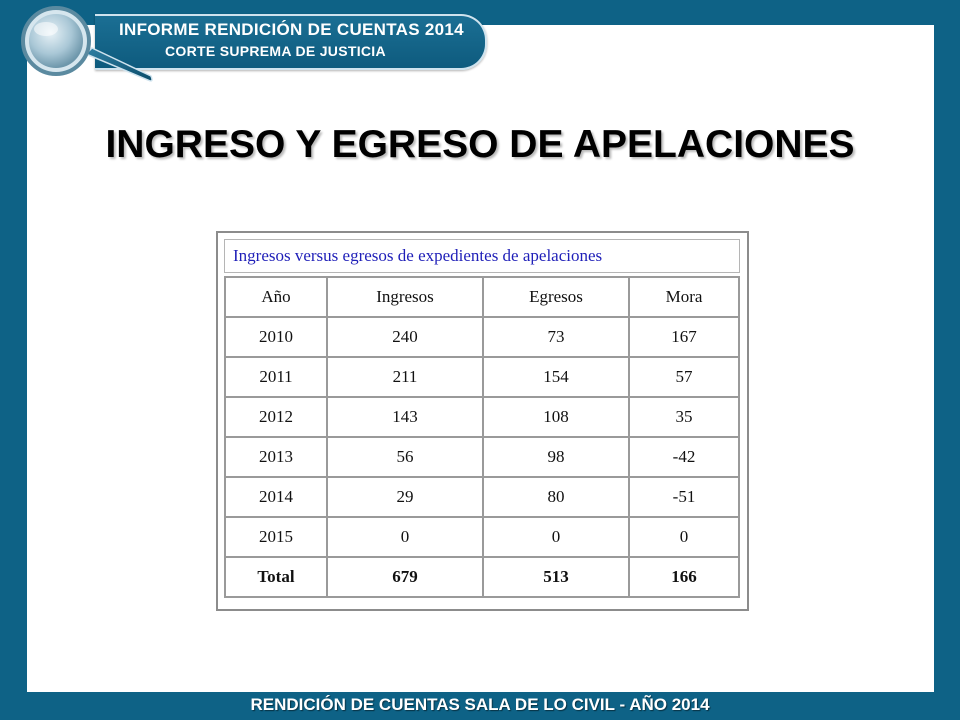  What do you see at coordinates (556, 297) in the screenshot?
I see `header-egresos: Egresos` at bounding box center [556, 297].